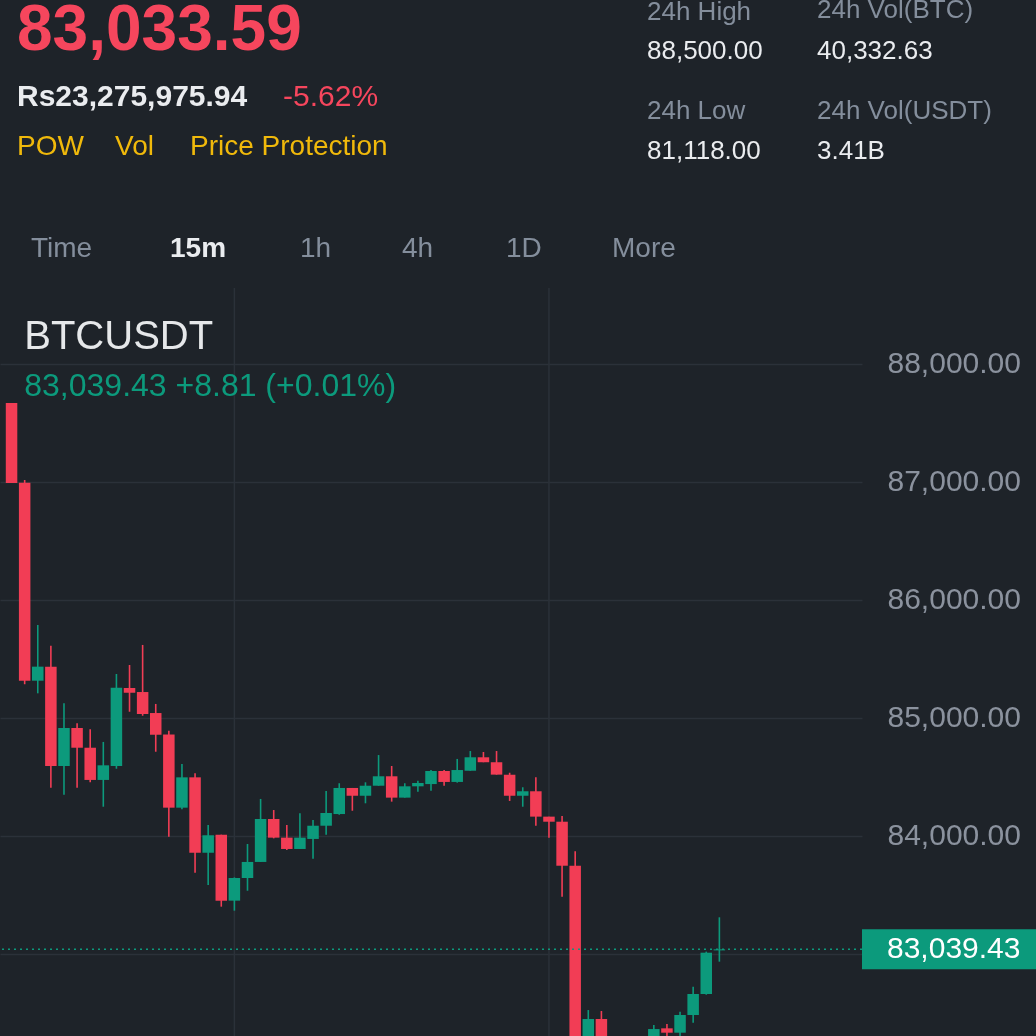  What do you see at coordinates (331, 95) in the screenshot?
I see `text: -5.62%` at bounding box center [331, 95].